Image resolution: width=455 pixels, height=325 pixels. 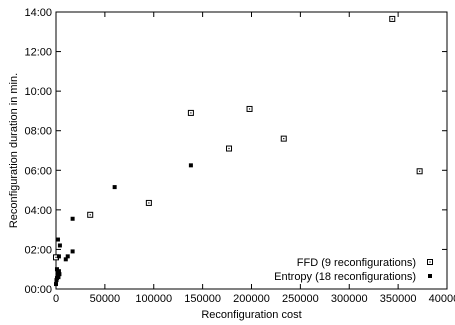 What do you see at coordinates (430, 276) in the screenshot?
I see `legend-marker-entropy` at bounding box center [430, 276].